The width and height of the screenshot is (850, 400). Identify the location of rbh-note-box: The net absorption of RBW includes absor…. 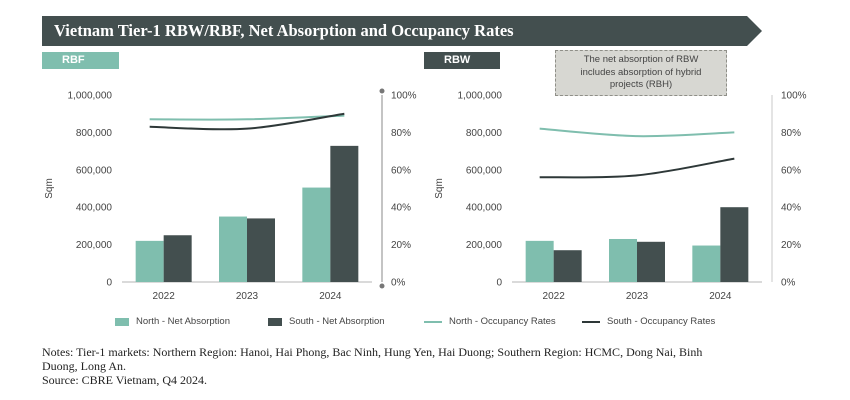
(641, 73).